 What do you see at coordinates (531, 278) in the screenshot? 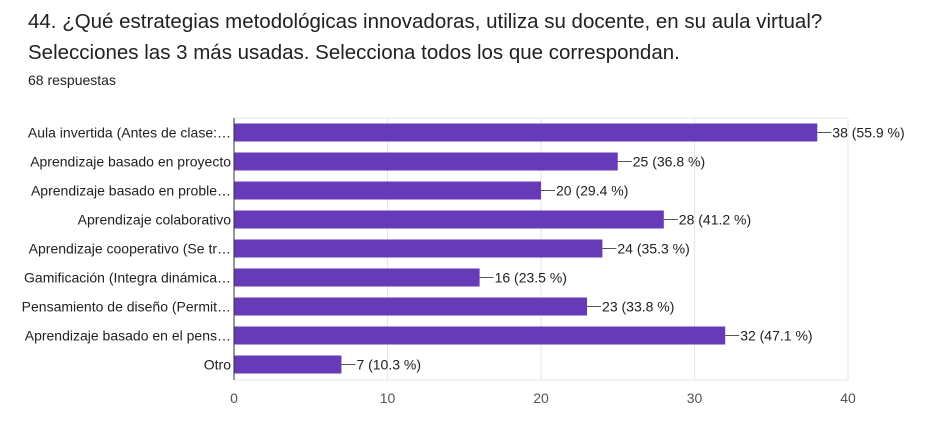
I see `value-label: 16 (23.5 %)` at bounding box center [531, 278].